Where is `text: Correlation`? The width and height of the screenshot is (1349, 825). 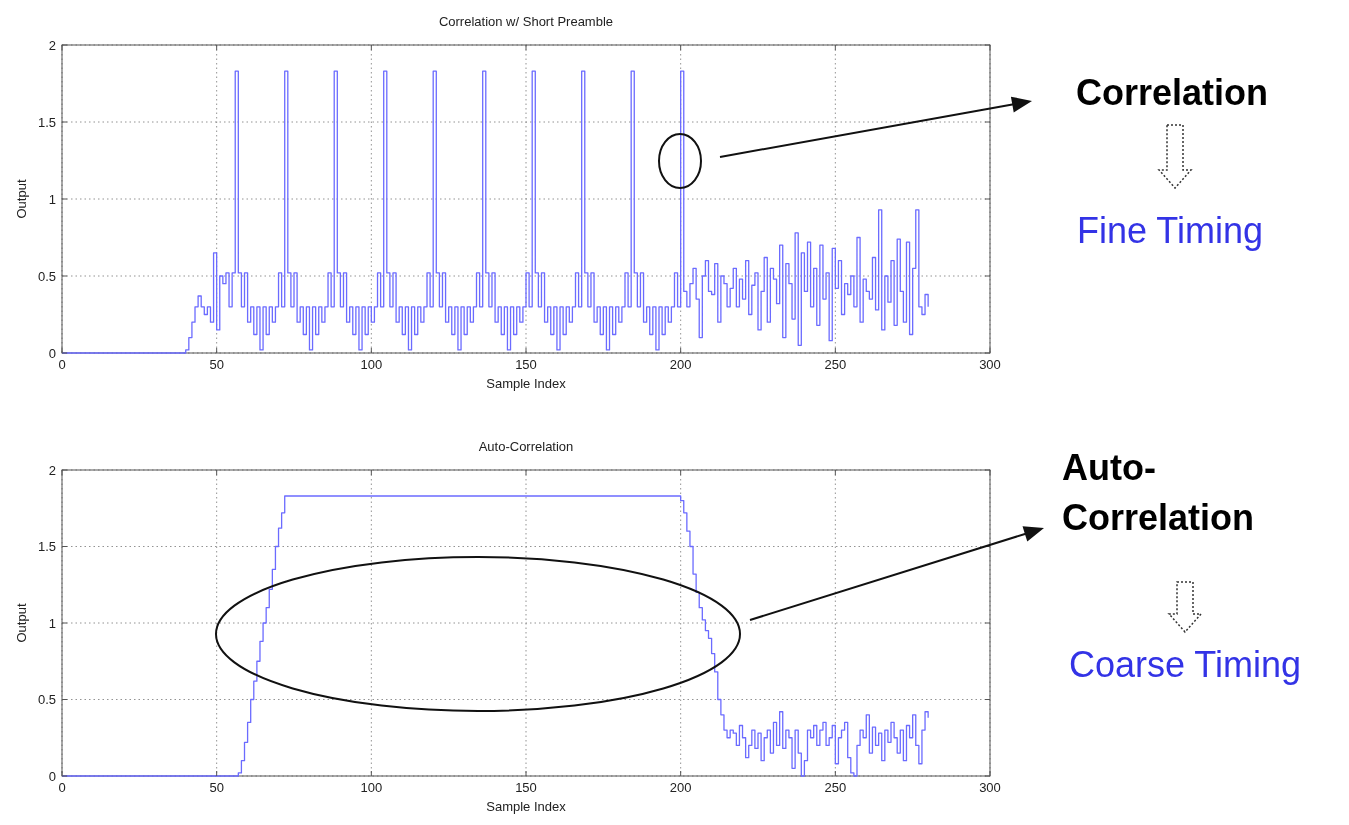
text: Correlation is located at coordinates (1172, 92).